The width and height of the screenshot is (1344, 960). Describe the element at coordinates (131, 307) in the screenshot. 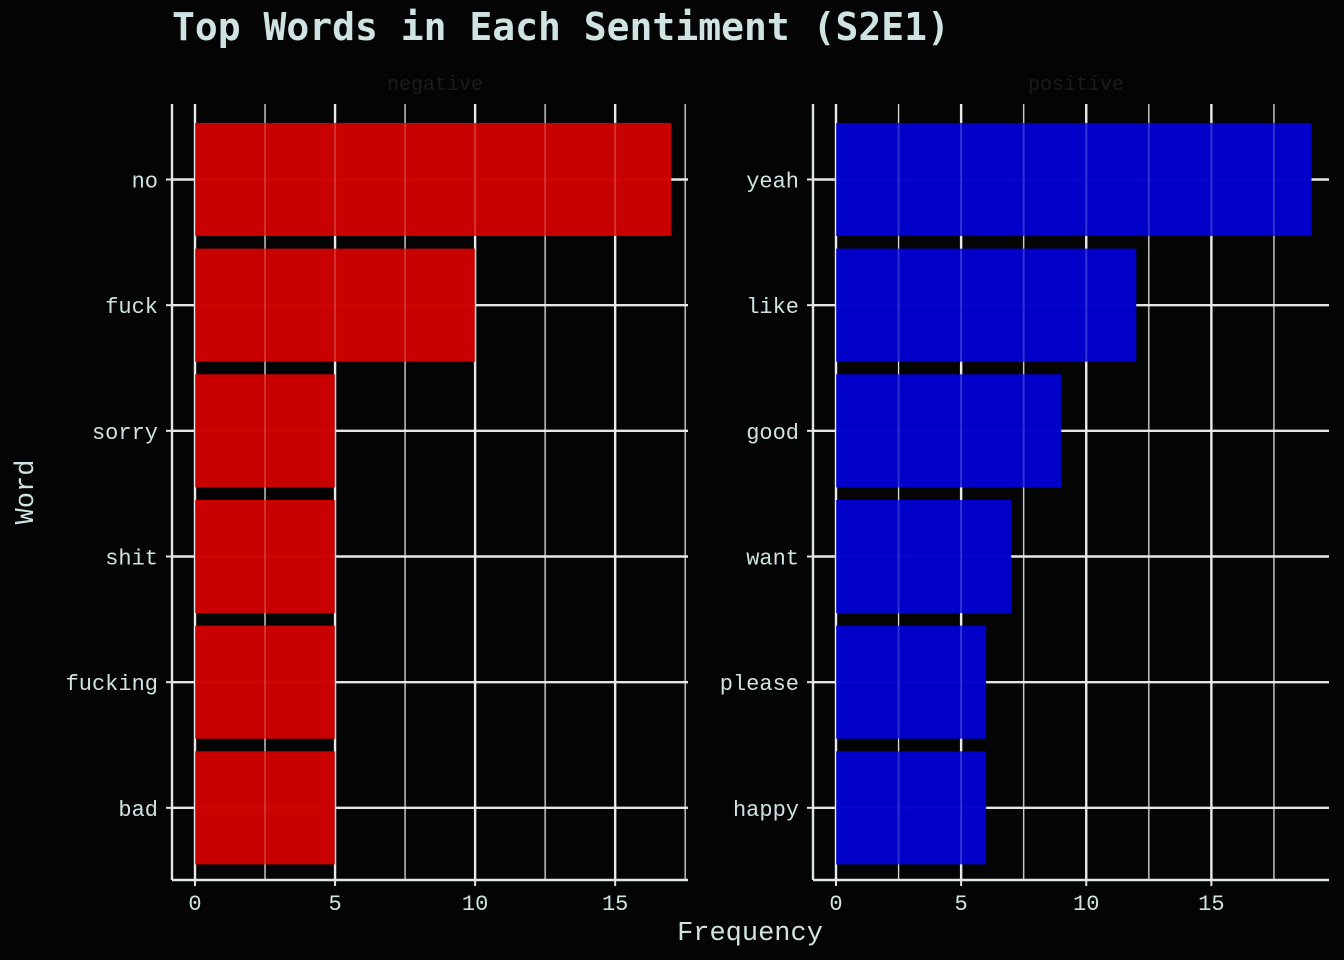

I see `y-tick-label-fuck: fuck` at that location.